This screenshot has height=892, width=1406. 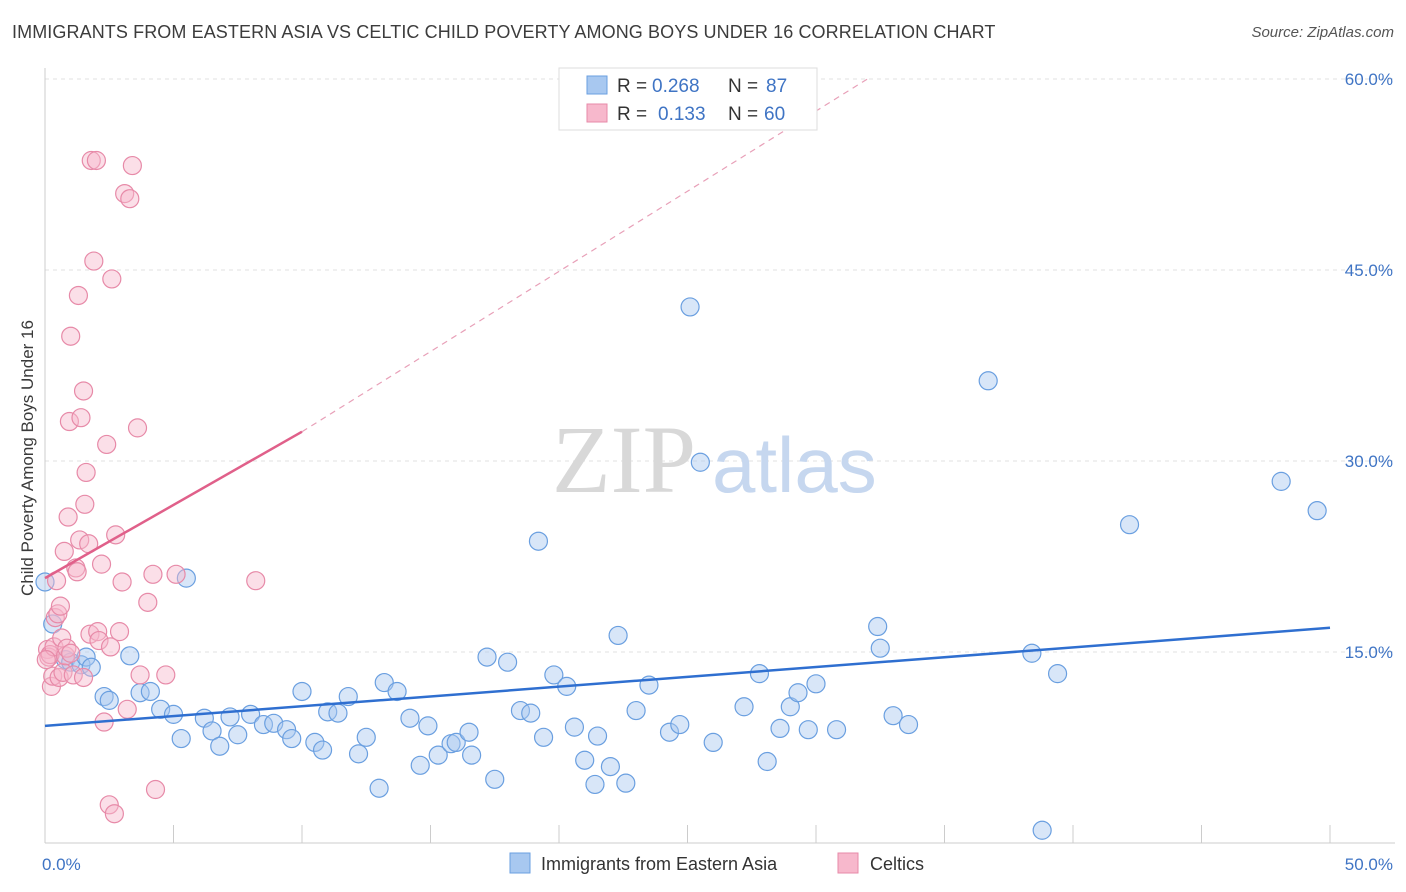 I want to click on legend-r-label-1: R =, so click(x=632, y=86).